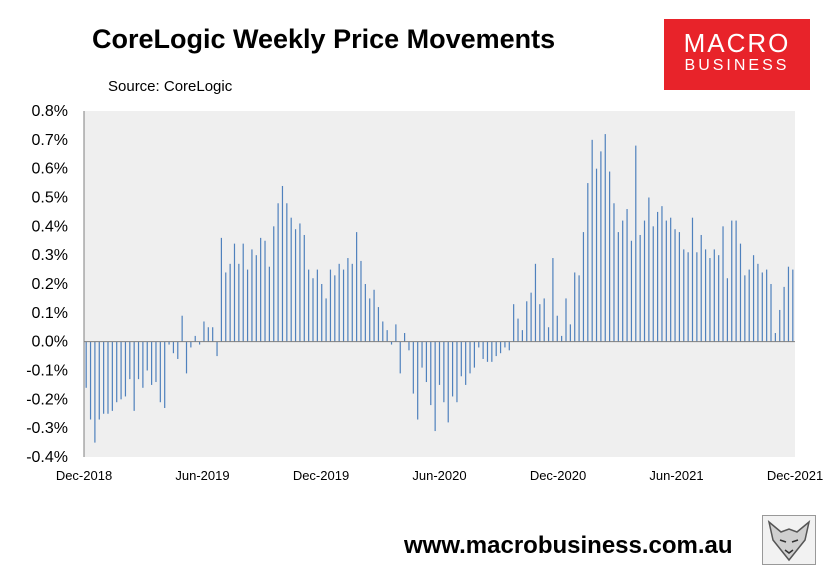  I want to click on y-tick-label: 0.4%, so click(50, 226).